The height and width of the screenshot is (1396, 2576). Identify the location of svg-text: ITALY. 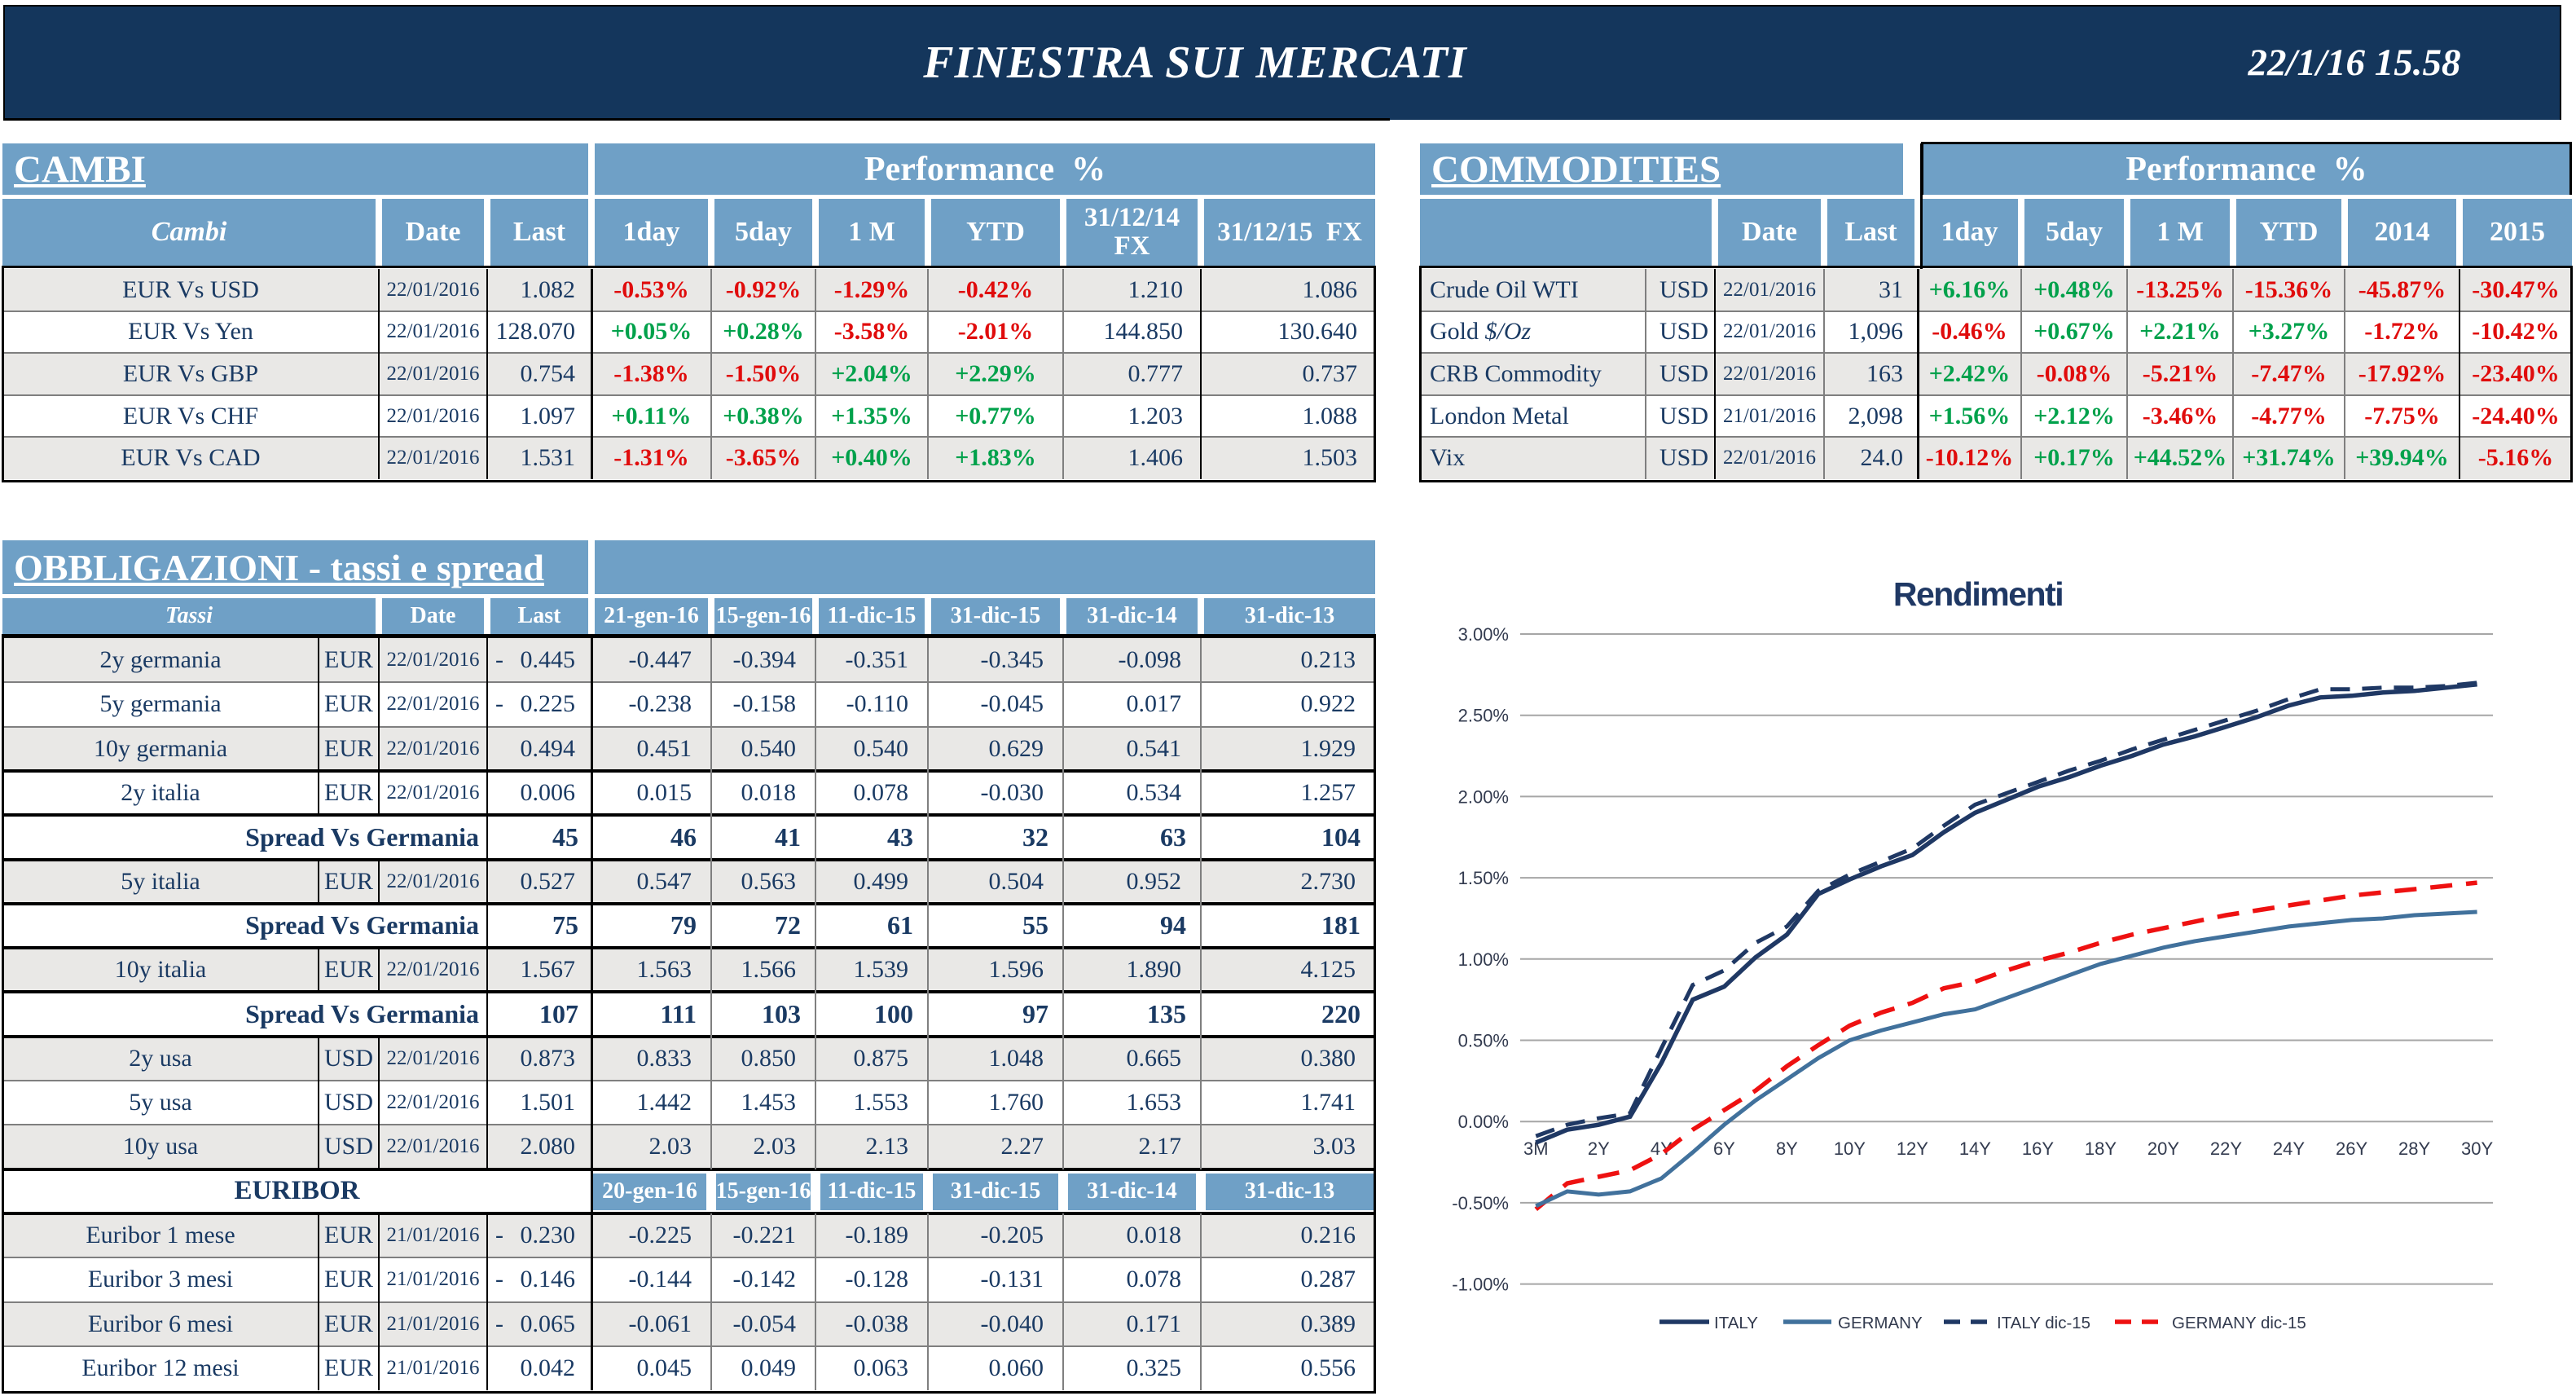
(1736, 1323).